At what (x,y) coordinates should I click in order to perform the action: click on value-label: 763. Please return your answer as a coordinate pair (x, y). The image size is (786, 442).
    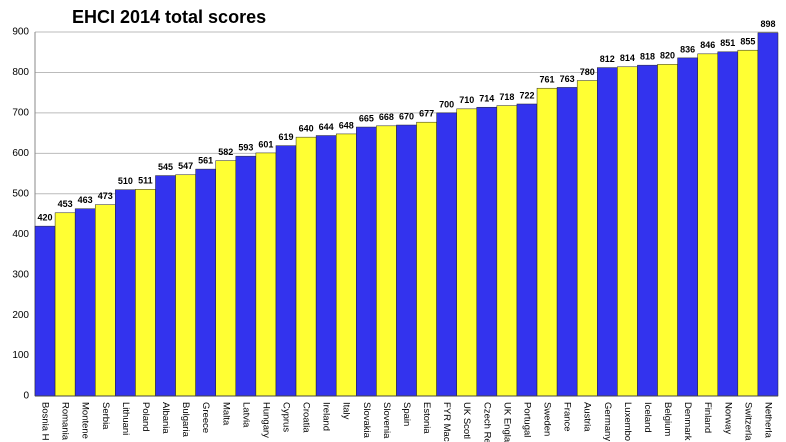
    Looking at the image, I should click on (567, 79).